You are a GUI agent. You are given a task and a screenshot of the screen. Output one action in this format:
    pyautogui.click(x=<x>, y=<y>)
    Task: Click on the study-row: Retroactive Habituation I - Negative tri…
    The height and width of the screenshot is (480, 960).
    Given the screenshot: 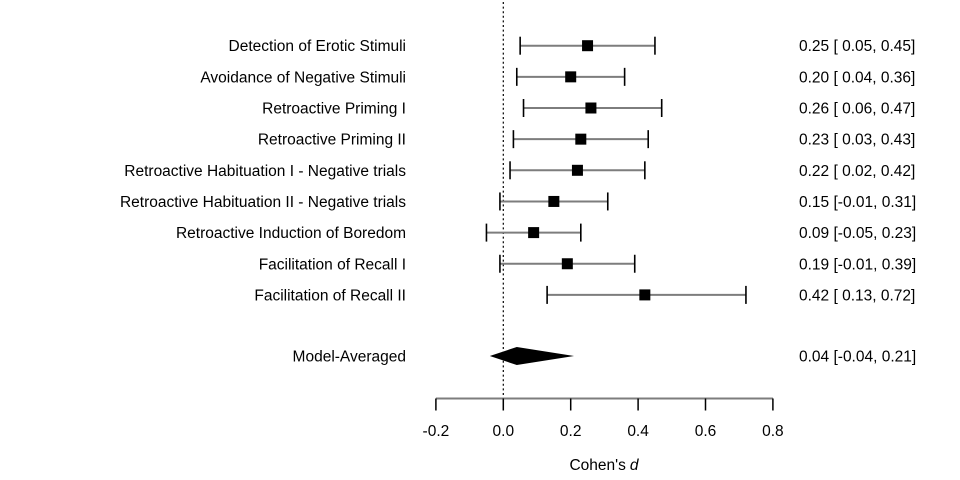 What is the action you would take?
    pyautogui.click(x=519, y=170)
    